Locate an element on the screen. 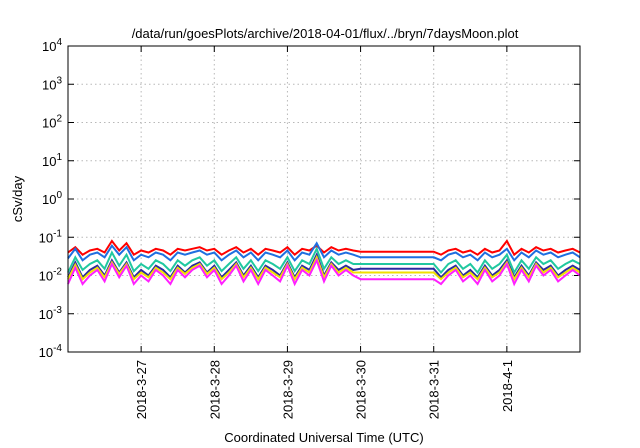  y-tick-label: 10⁻² is located at coordinates (51, 275).